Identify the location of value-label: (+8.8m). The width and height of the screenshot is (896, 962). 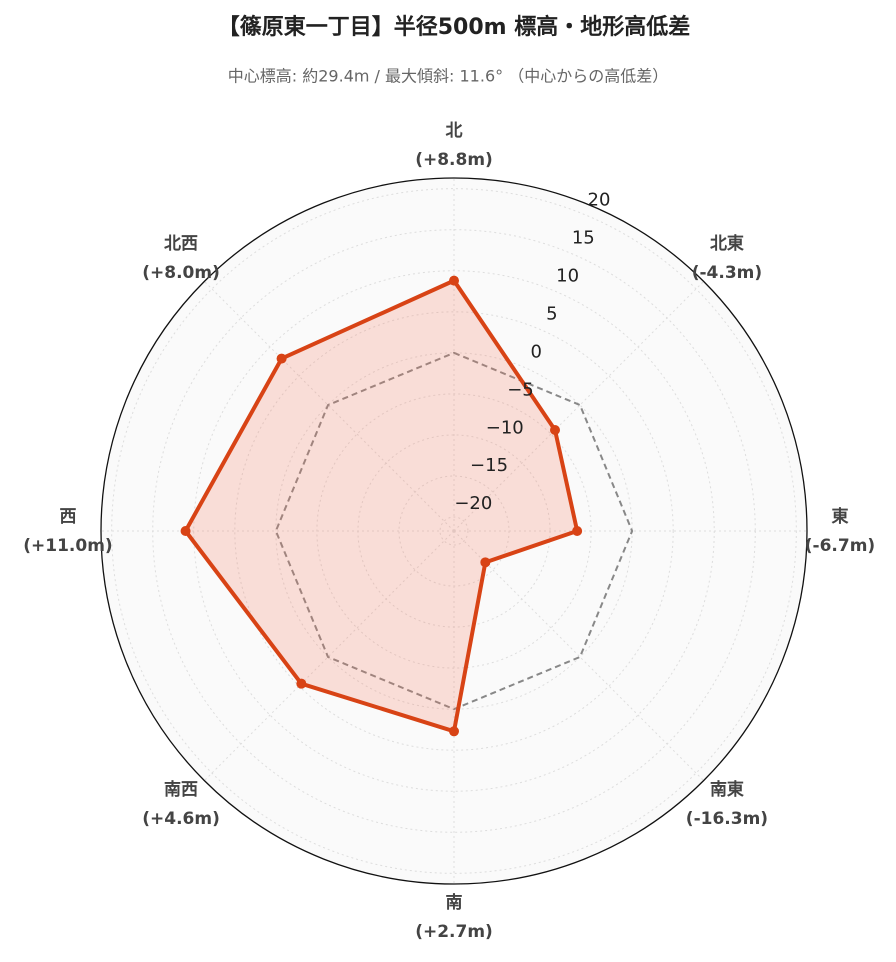
(454, 160).